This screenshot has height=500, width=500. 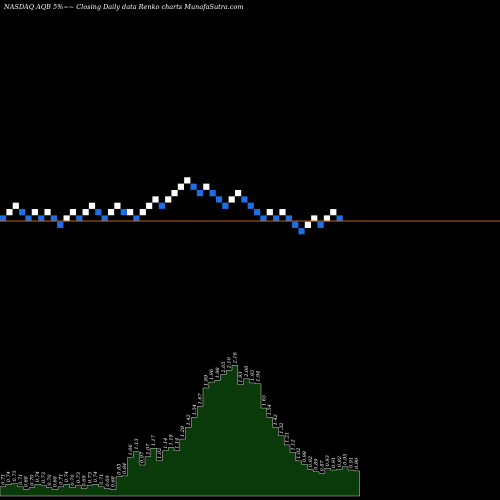 What do you see at coordinates (235, 357) in the screenshot?
I see `volume-label: 2.16` at bounding box center [235, 357].